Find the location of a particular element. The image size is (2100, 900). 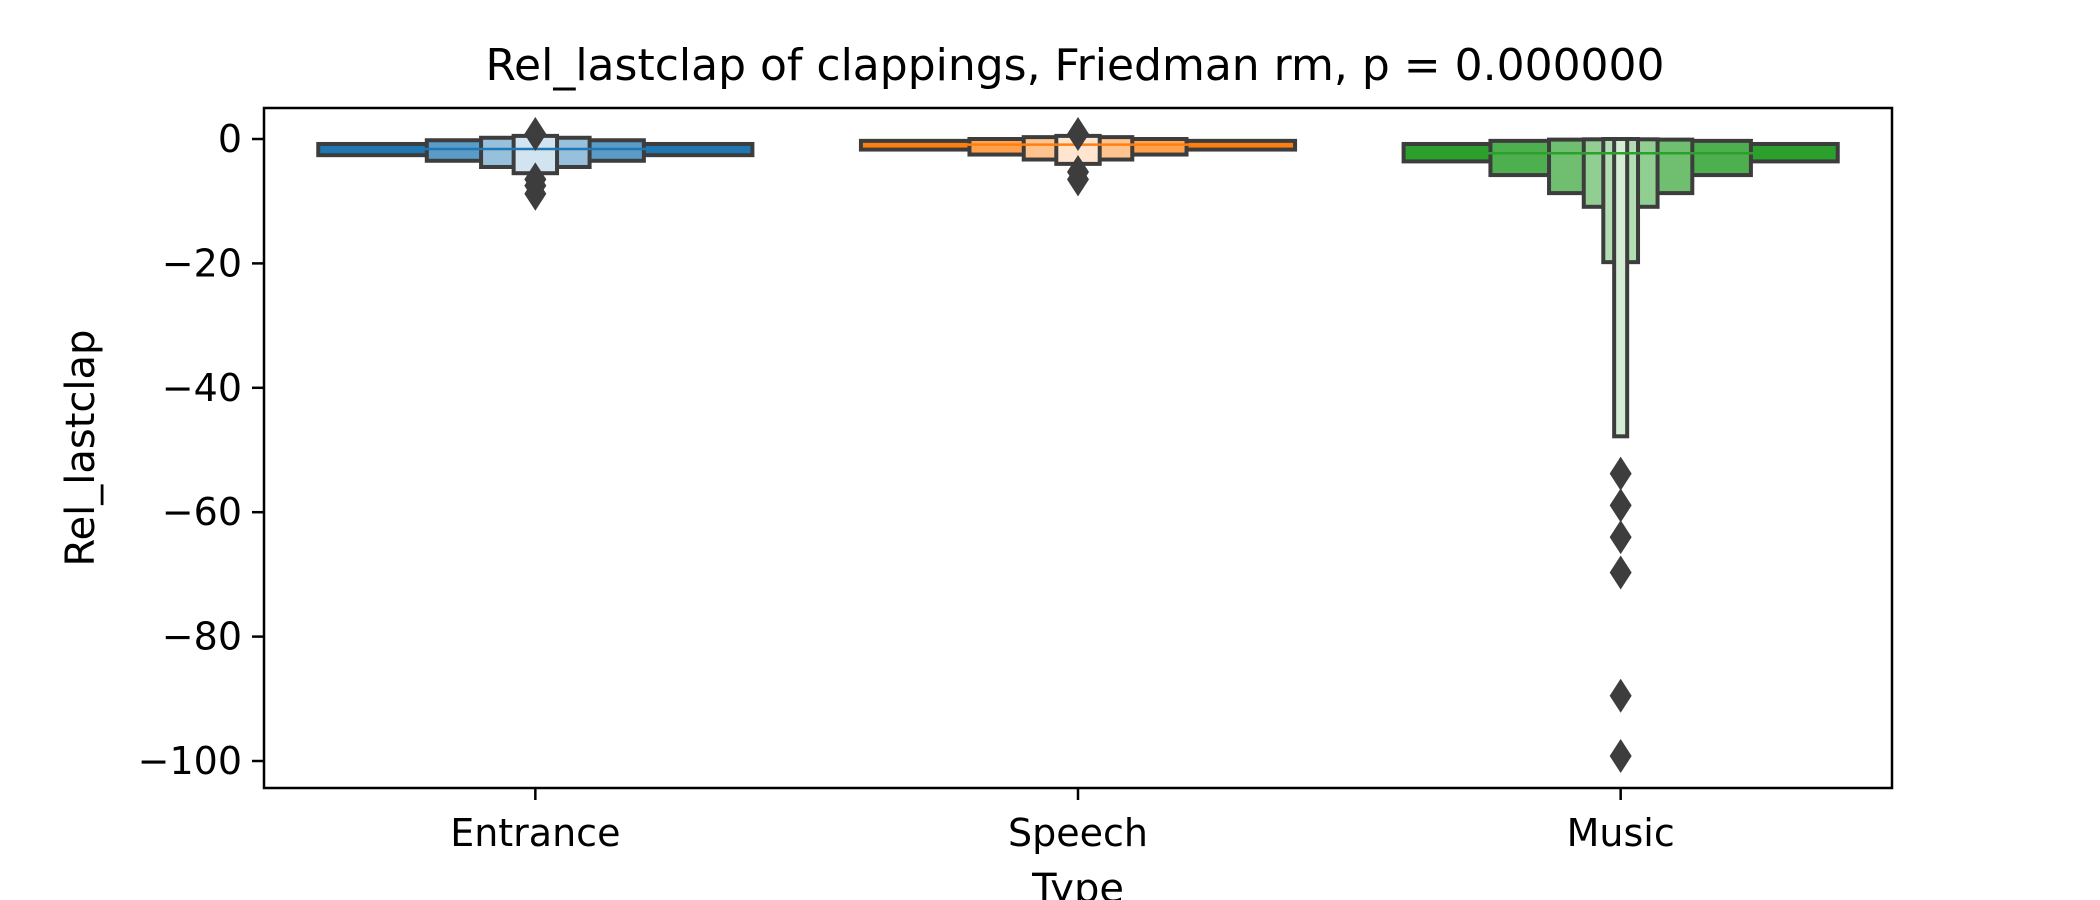

boxen-music is located at coordinates (1620, 455).